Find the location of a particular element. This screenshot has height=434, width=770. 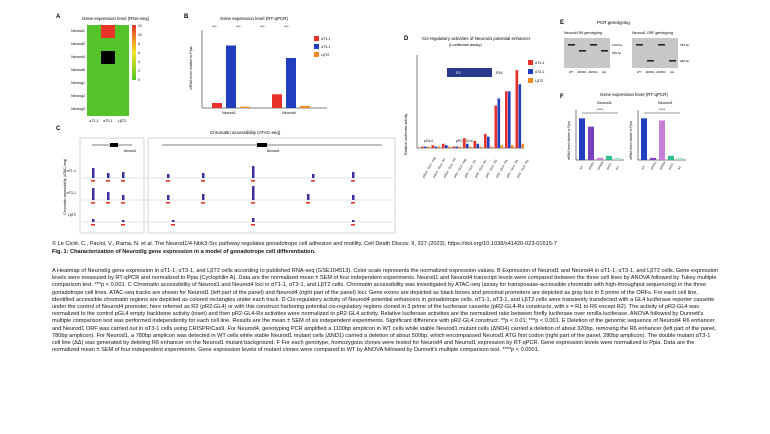

bar-Neurod4-αT3-1 is located at coordinates (291, 83).